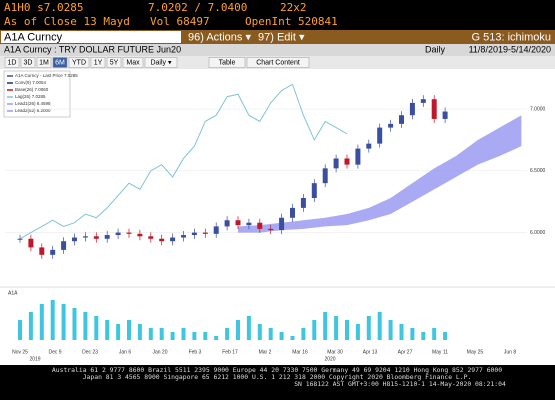 This screenshot has height=400, width=555. What do you see at coordinates (475, 352) in the screenshot?
I see `x-tick-label: May 25` at bounding box center [475, 352].